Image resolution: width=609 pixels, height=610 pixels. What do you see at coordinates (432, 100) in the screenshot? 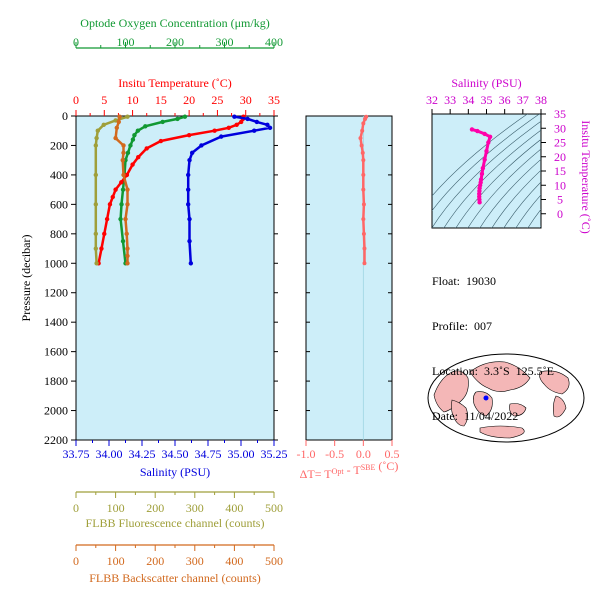
I see `ts-salinity-tick-label: 32` at bounding box center [432, 100].